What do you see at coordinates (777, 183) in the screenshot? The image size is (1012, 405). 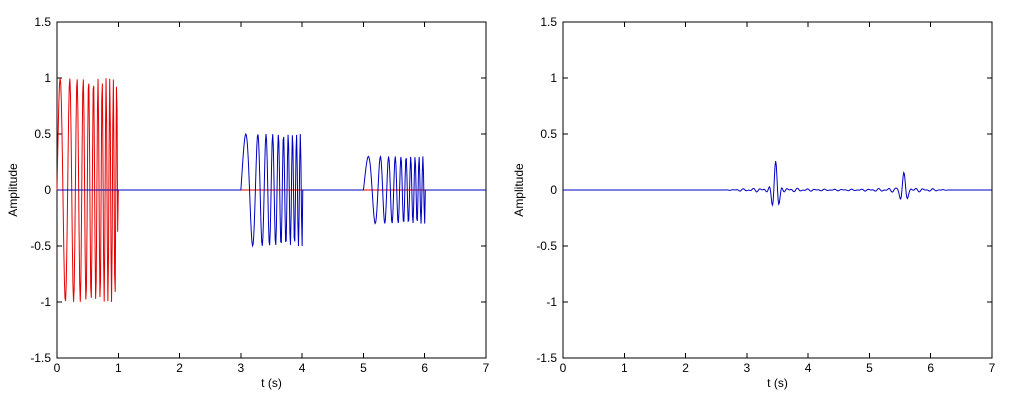 I see `blue-detection-output-signal` at bounding box center [777, 183].